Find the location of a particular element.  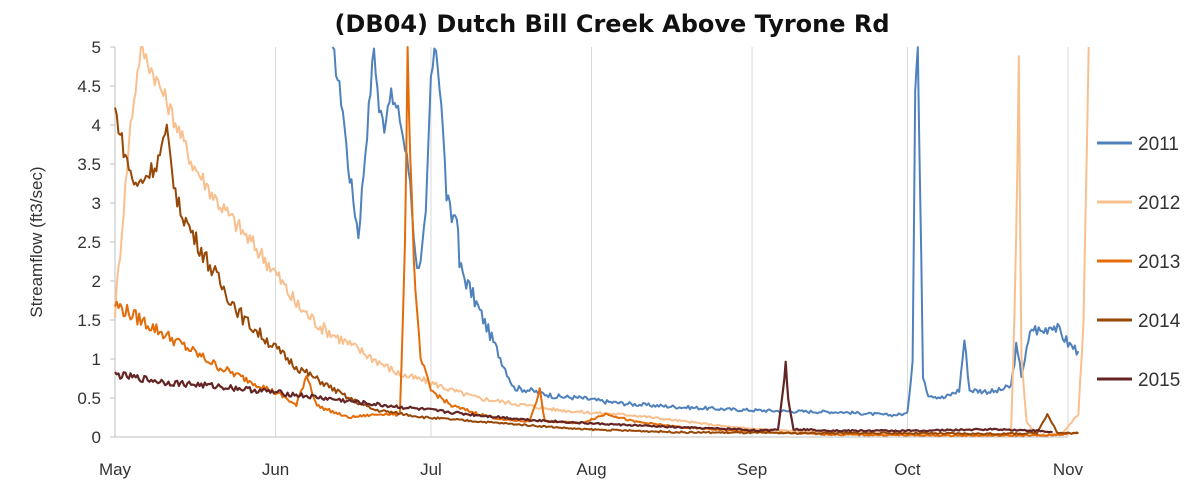

y-tick-label: 4.5 is located at coordinates (89, 86).